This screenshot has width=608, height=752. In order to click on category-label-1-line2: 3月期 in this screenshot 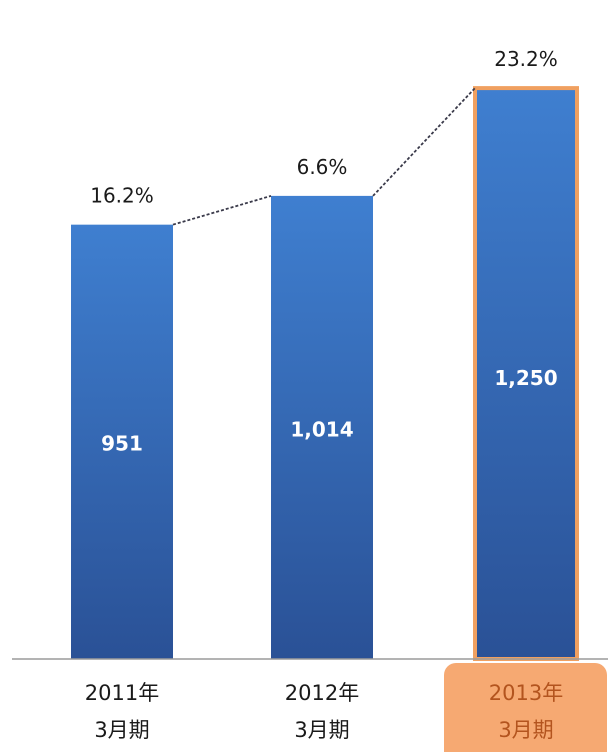, I will do `click(321, 730)`.